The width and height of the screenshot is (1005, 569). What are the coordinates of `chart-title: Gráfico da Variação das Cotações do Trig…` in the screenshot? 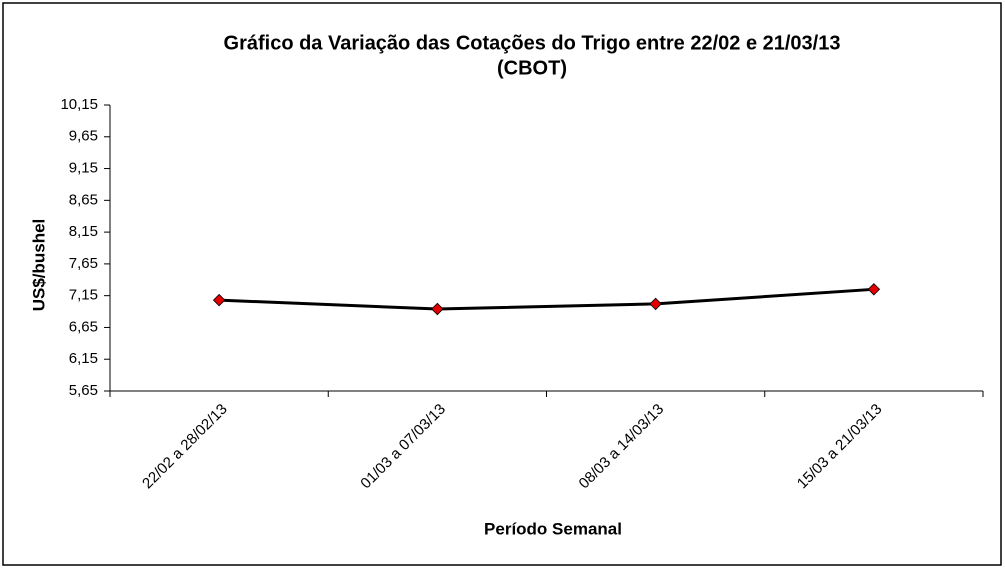 It's located at (532, 43).